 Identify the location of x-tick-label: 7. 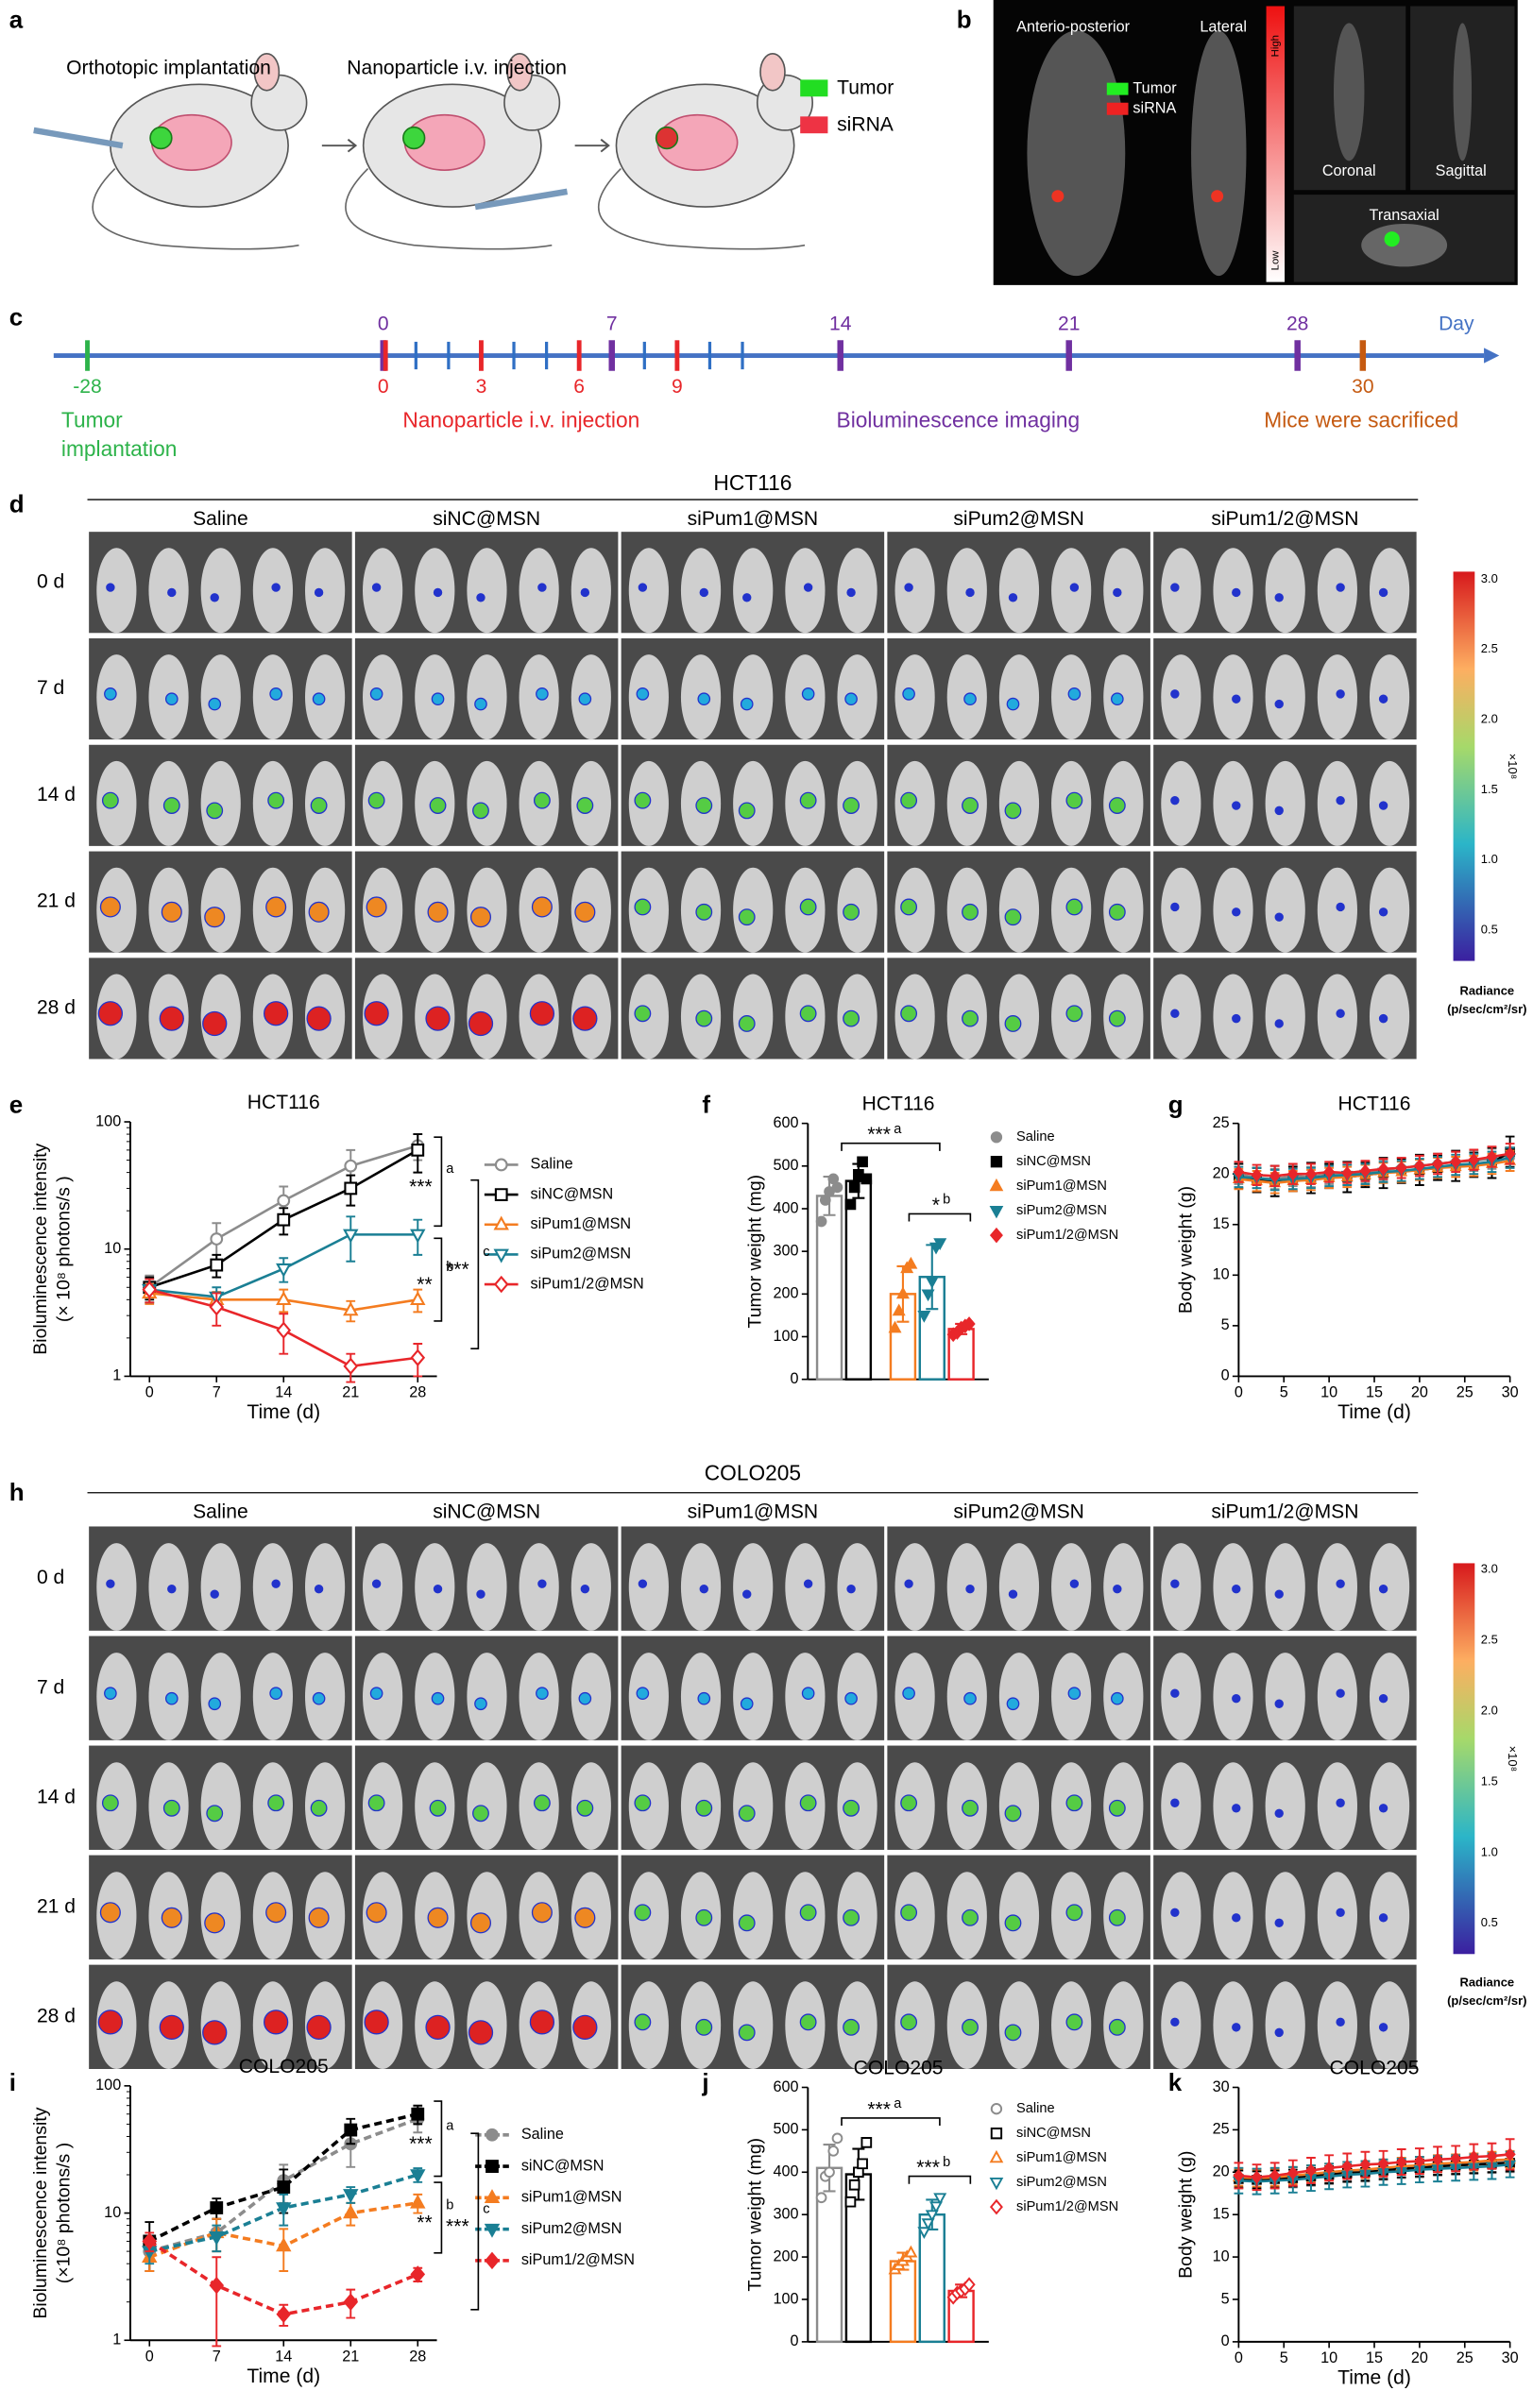
(217, 1392).